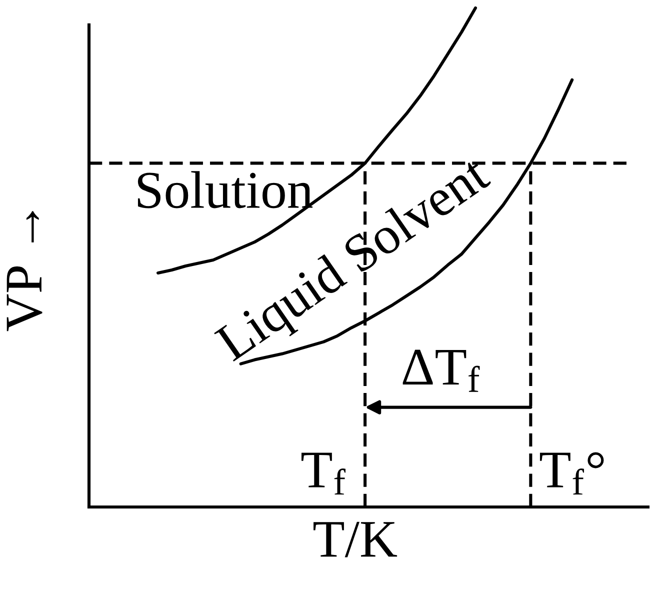 This screenshot has height=592, width=651. I want to click on annotation: T$_{f}$, so click(324, 473).